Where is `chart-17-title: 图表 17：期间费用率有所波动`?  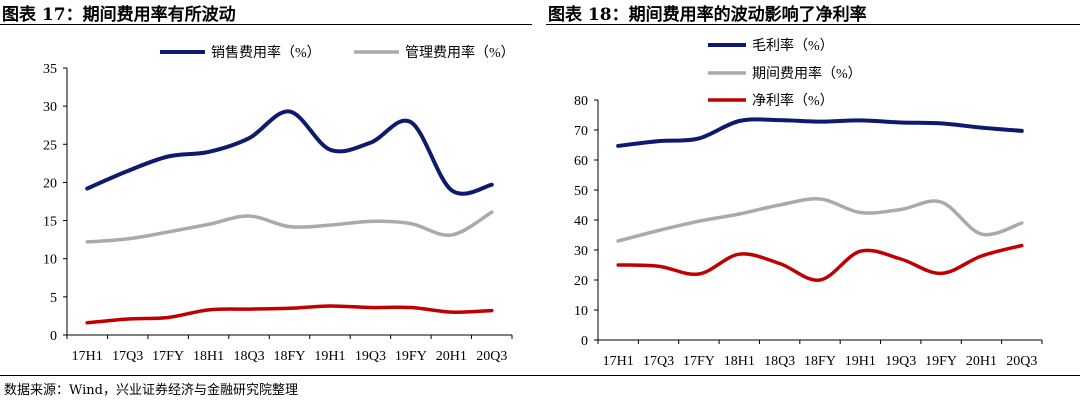 chart-17-title: 图表 17：期间费用率有所波动 is located at coordinates (119, 15).